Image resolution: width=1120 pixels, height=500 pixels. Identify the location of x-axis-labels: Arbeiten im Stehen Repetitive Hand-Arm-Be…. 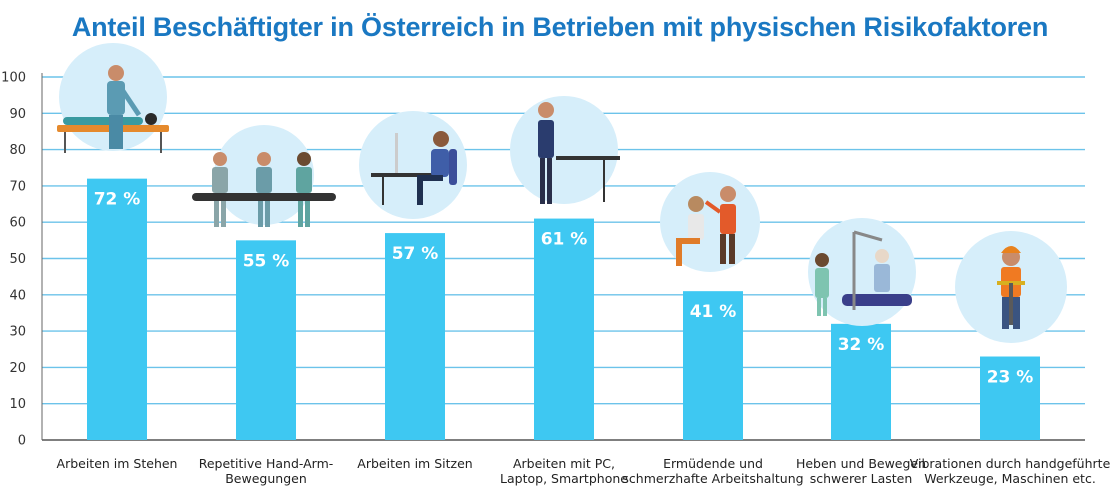
(584, 471).